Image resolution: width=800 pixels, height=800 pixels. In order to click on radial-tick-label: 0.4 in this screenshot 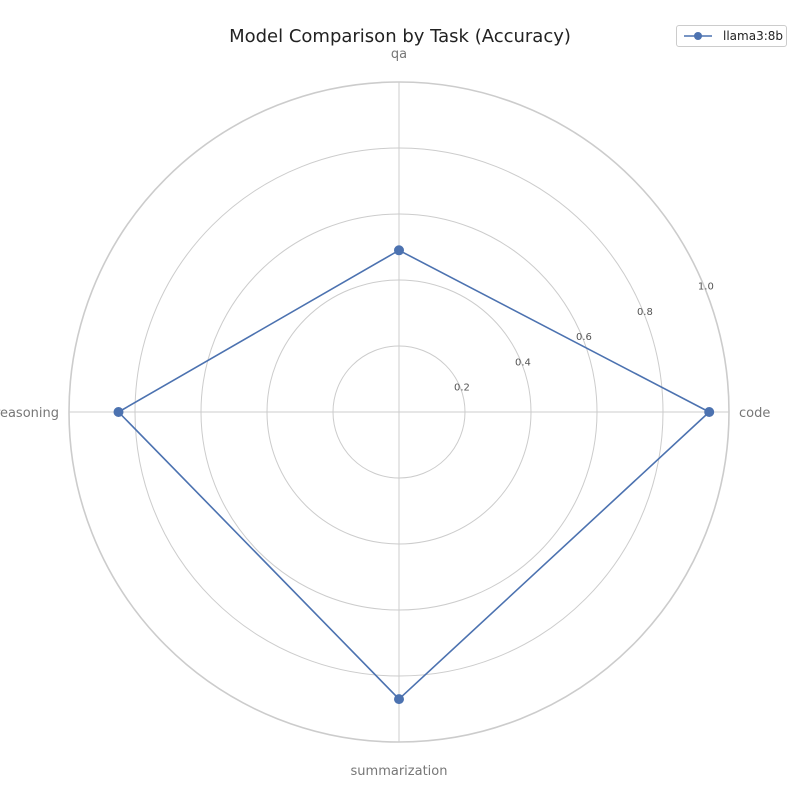, I will do `click(523, 362)`.